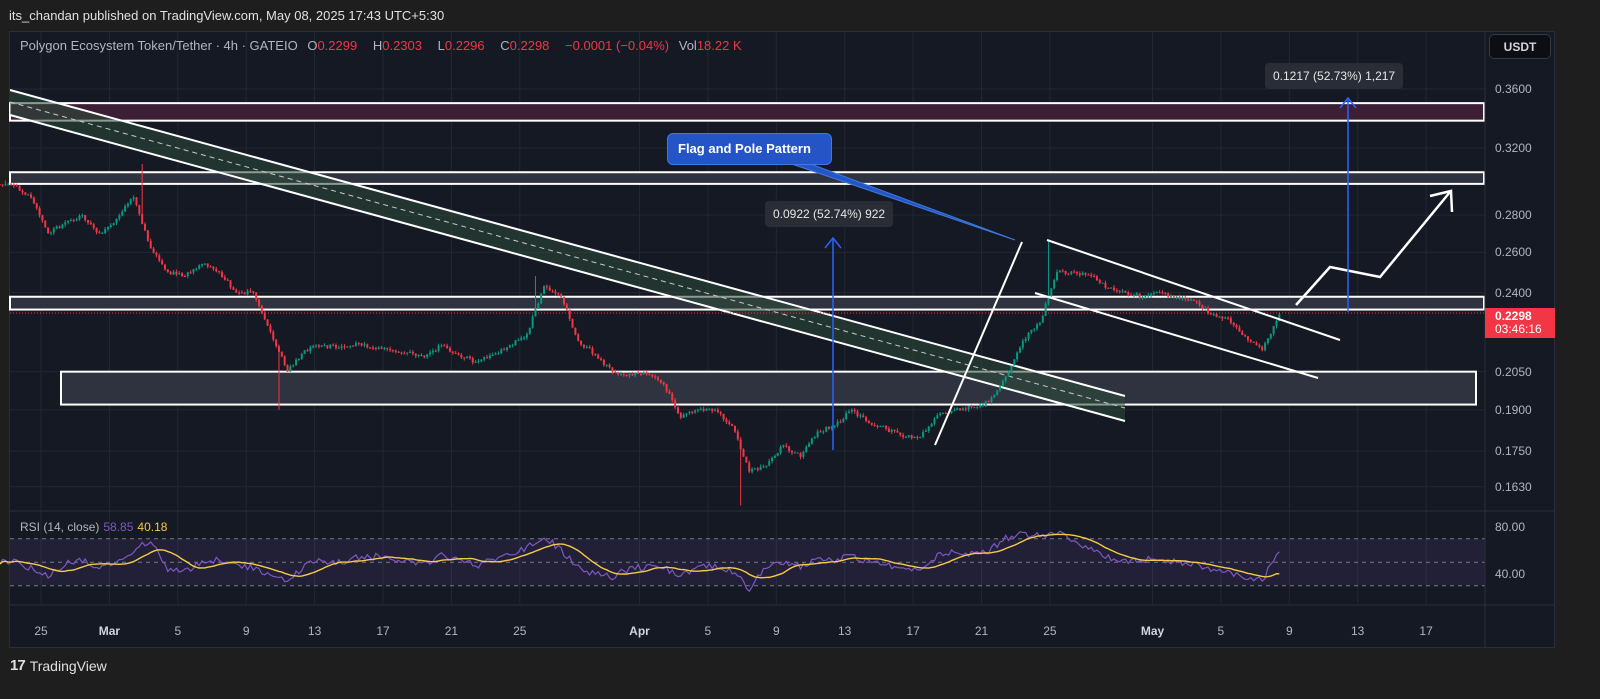 The width and height of the screenshot is (1600, 699). What do you see at coordinates (464, 45) in the screenshot?
I see `low-value: 0.2296` at bounding box center [464, 45].